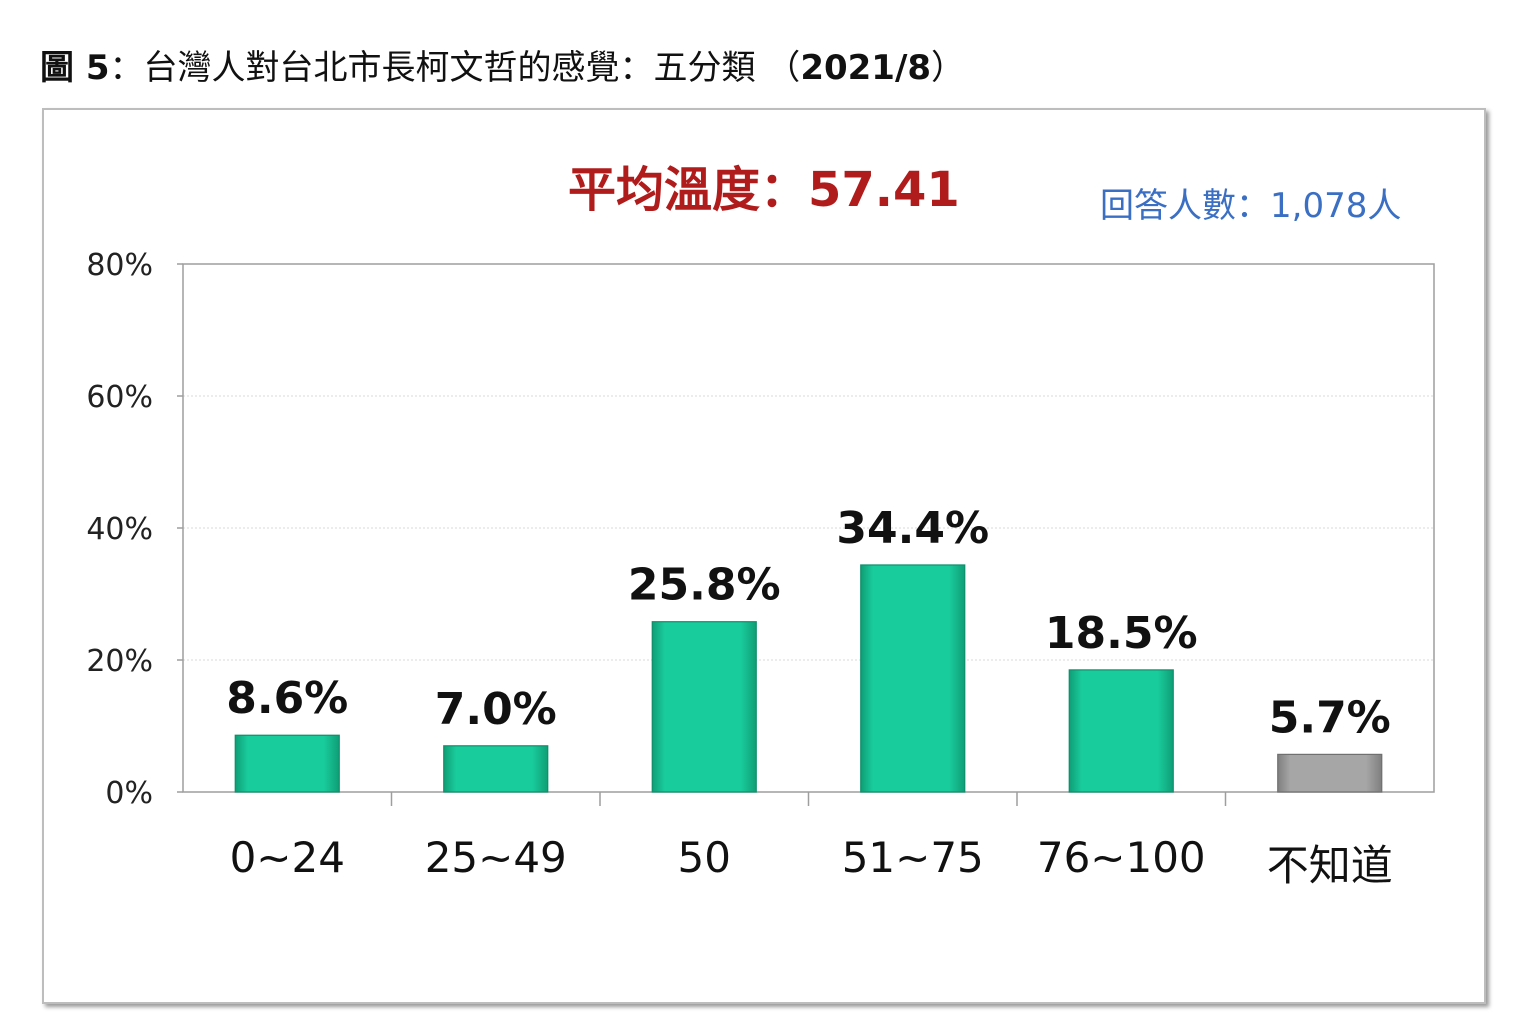  What do you see at coordinates (455, 68) in the screenshot?
I see `figure-title-text: ：台灣人對台北市長柯文哲的感覺：五分類 （` at bounding box center [455, 68].